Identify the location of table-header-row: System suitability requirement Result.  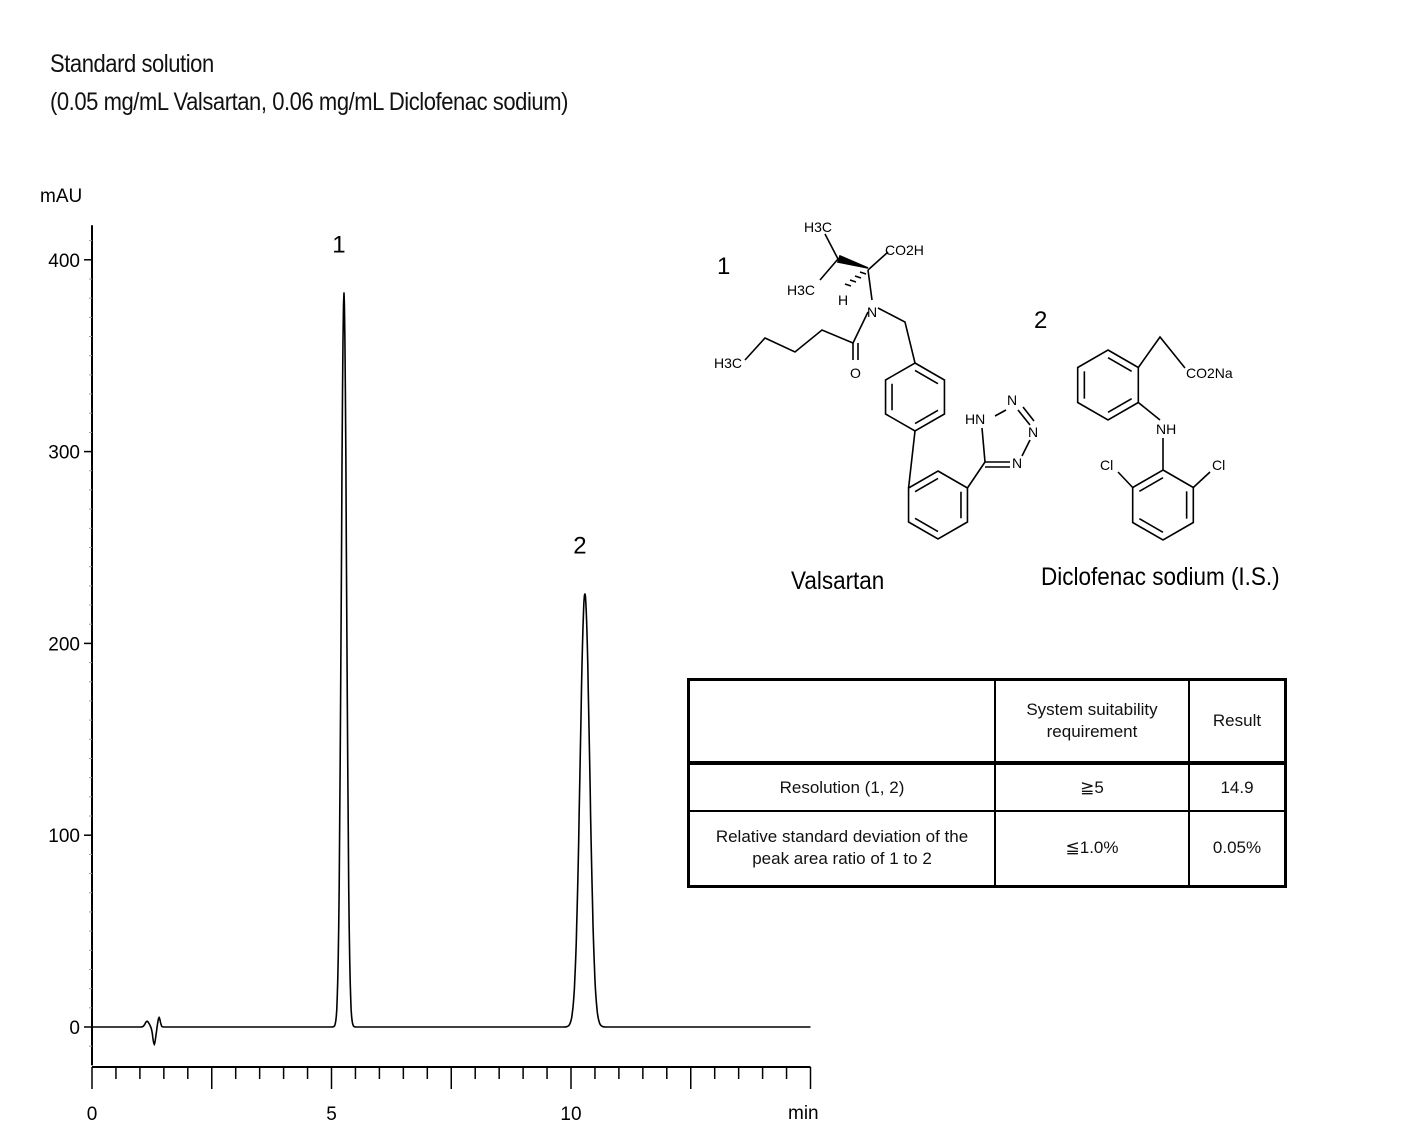
(987, 722).